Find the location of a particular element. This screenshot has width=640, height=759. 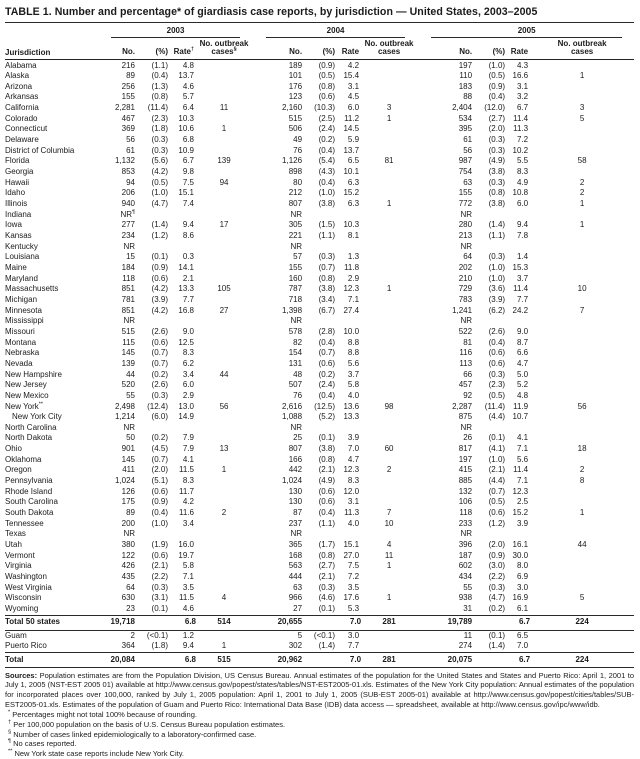

value-cell: 6.5 is located at coordinates (522, 635).